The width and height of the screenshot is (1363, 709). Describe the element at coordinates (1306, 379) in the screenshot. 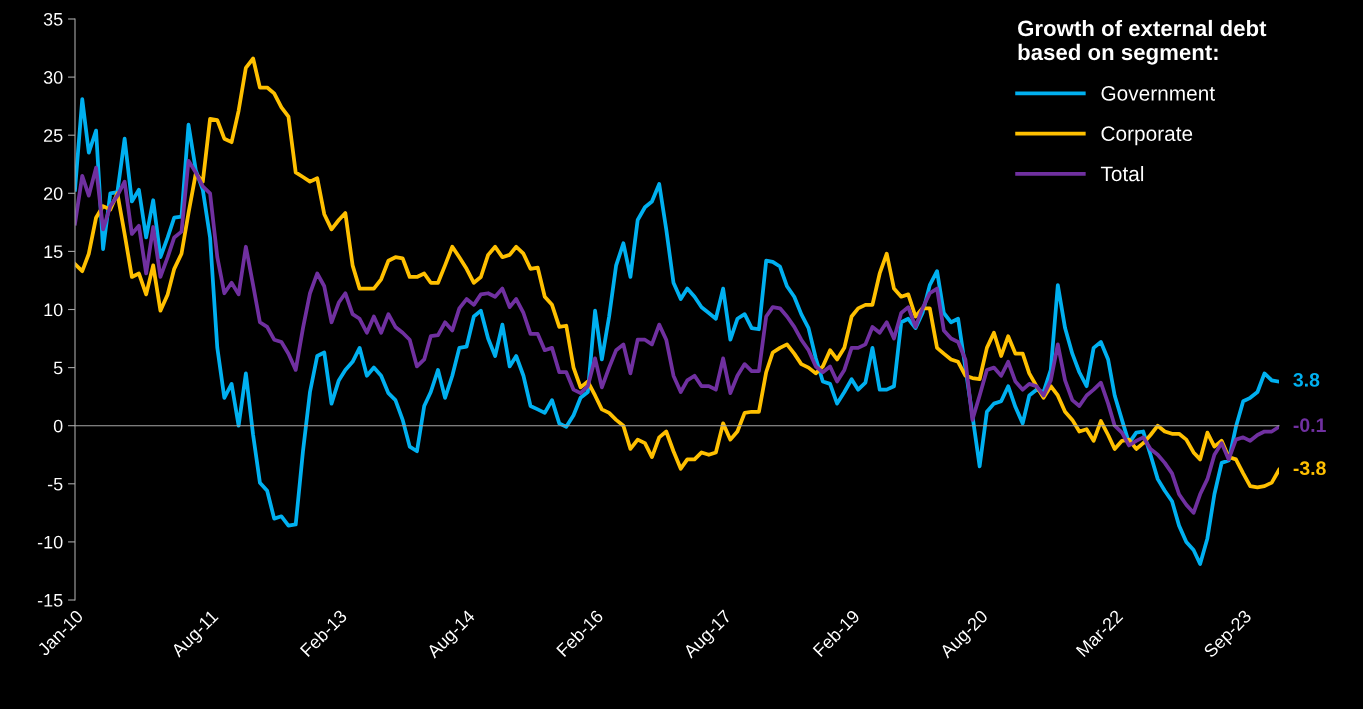

I see `data-label: 3.8` at that location.